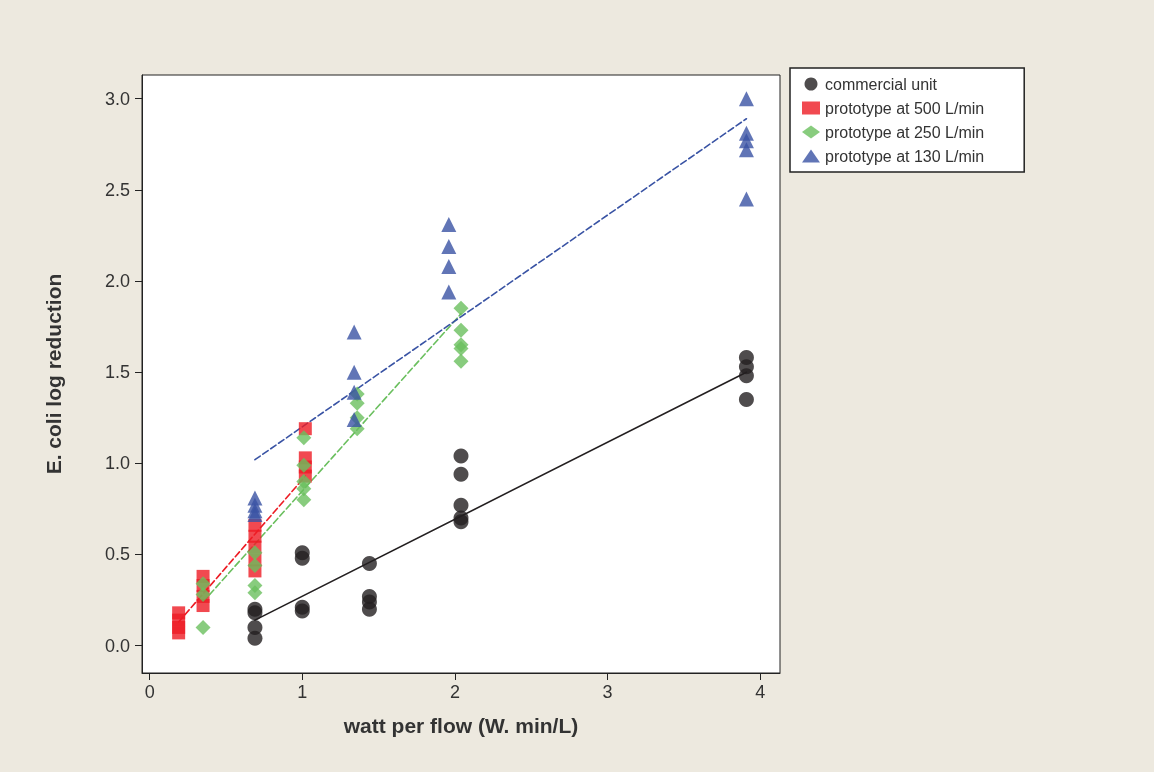 The height and width of the screenshot is (772, 1154). I want to click on x-tick-label: 4, so click(760, 692).